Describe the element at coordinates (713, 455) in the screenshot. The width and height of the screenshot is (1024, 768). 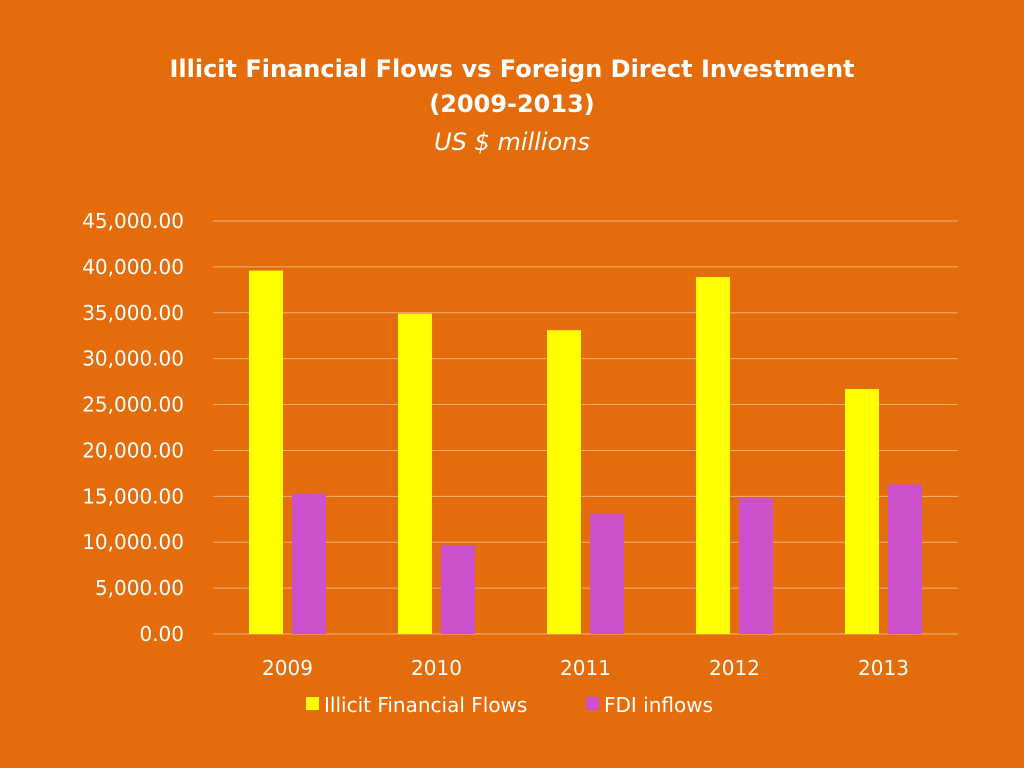
I see `bar-illicit-flows-2012` at that location.